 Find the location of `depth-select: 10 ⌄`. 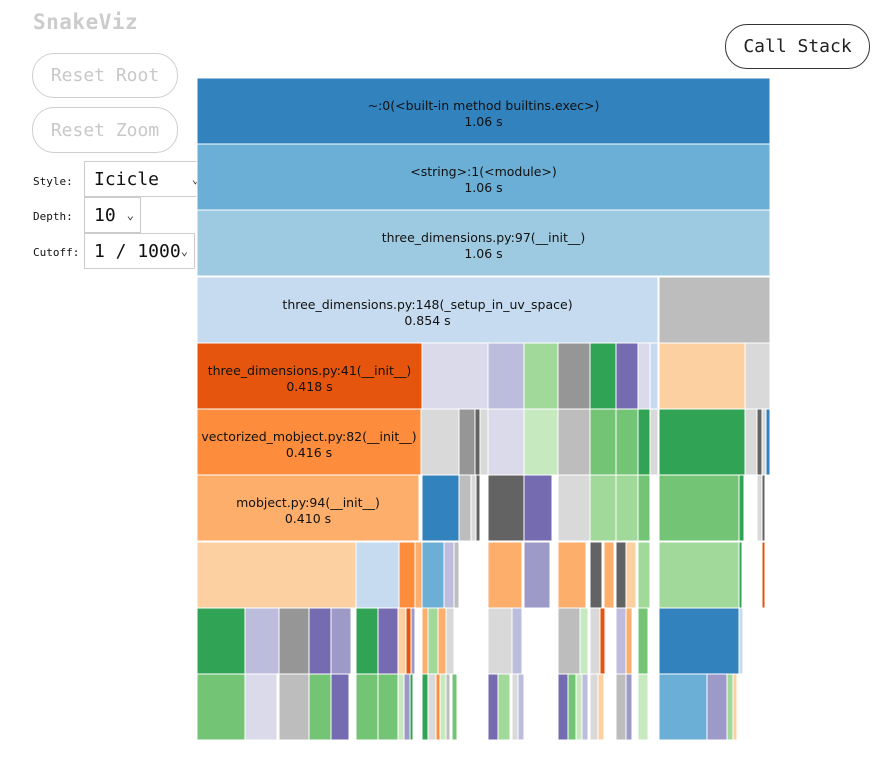

depth-select: 10 ⌄ is located at coordinates (112, 215).